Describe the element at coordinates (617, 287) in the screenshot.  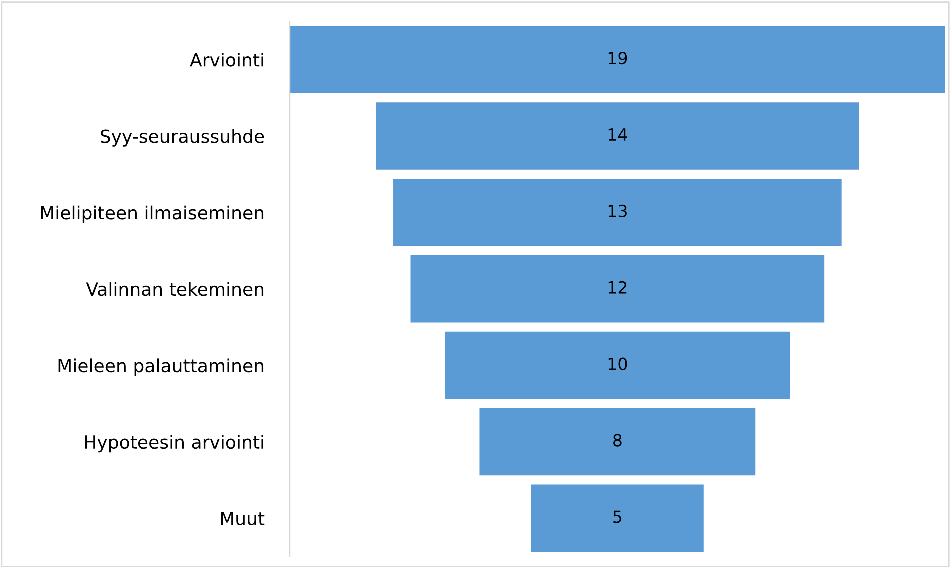
I see `data-label: 12` at that location.